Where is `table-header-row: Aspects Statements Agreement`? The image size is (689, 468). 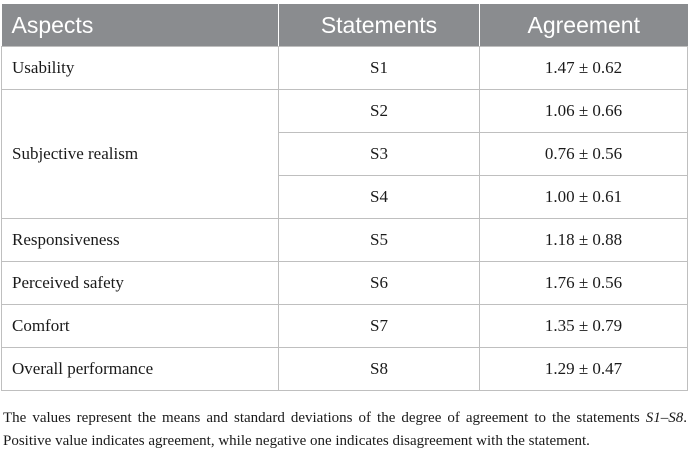 table-header-row: Aspects Statements Agreement is located at coordinates (344, 25).